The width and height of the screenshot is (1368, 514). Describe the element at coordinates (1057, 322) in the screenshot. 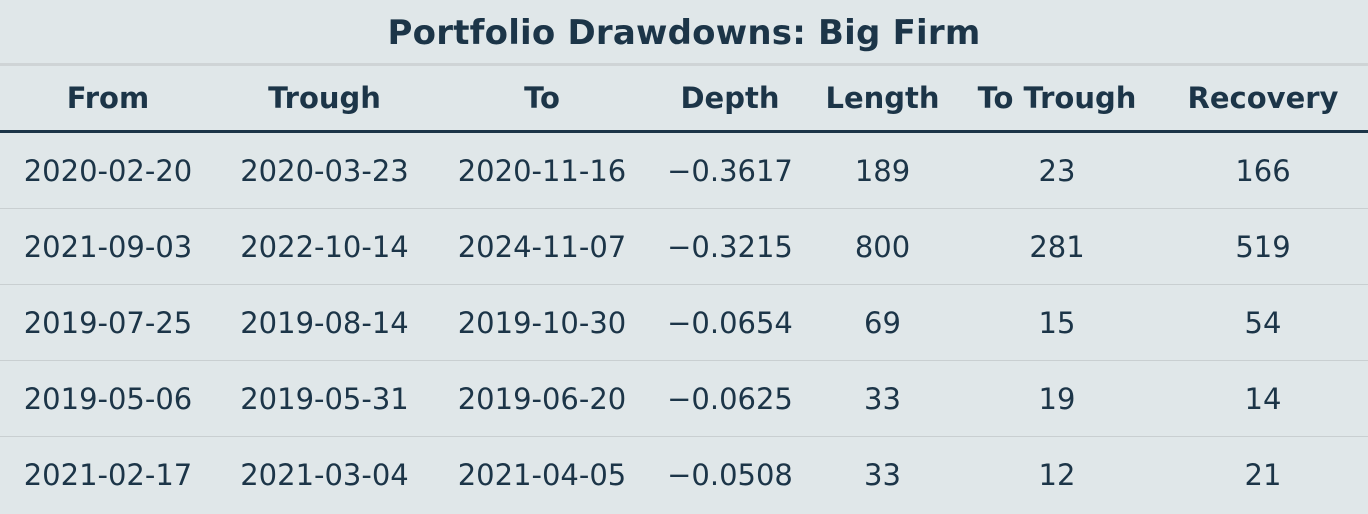

I see `cell-to-trough: 15` at that location.